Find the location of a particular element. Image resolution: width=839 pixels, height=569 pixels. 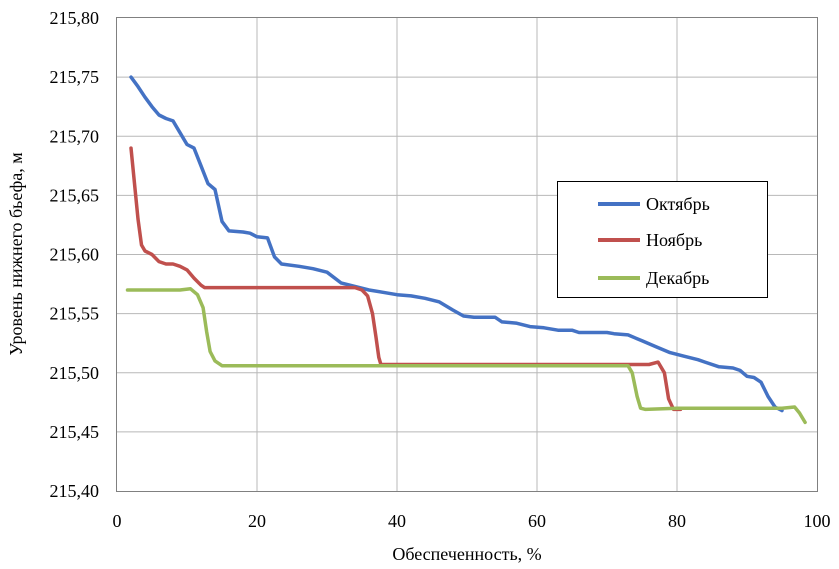

legend-box is located at coordinates (662, 239).